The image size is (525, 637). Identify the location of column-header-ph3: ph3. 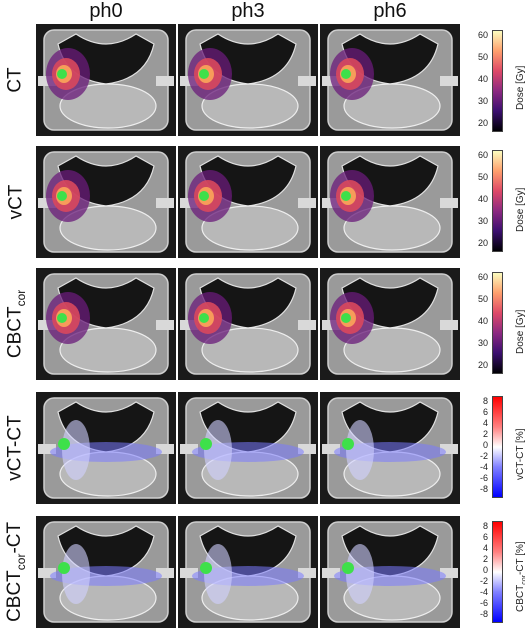
(248, 11).